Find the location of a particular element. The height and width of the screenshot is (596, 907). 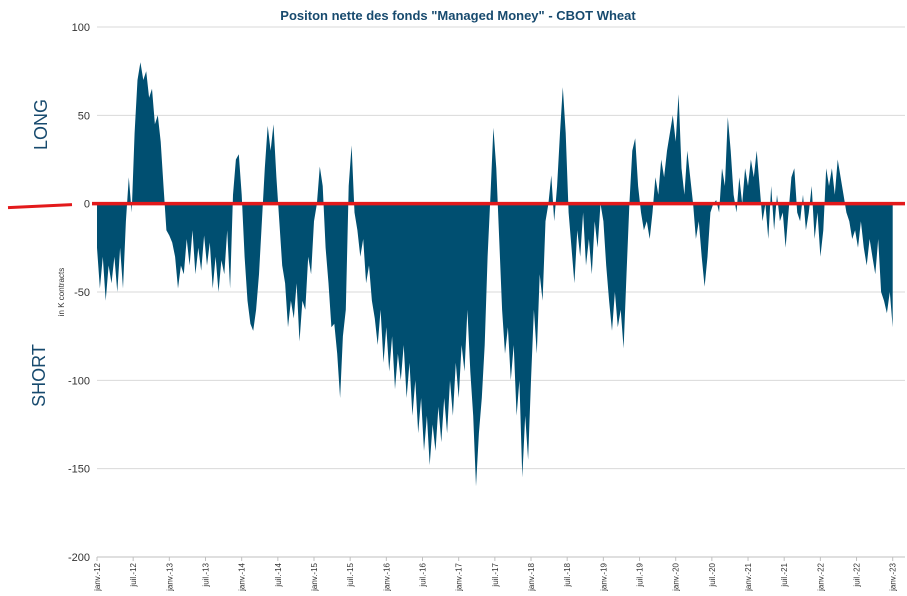

x-tick-label: janv.-16 is located at coordinates (386, 576).